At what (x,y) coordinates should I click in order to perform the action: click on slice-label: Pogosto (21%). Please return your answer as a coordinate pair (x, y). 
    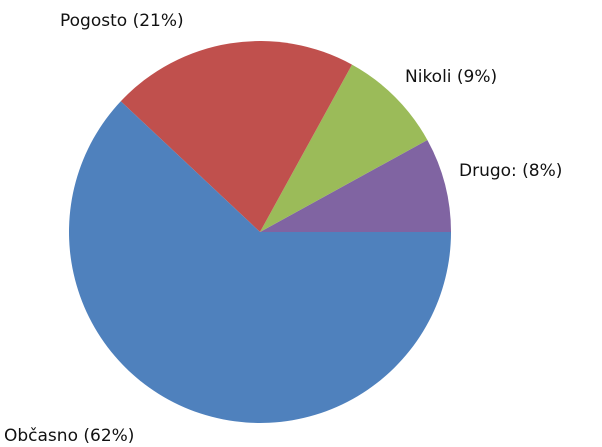
    Looking at the image, I should click on (122, 21).